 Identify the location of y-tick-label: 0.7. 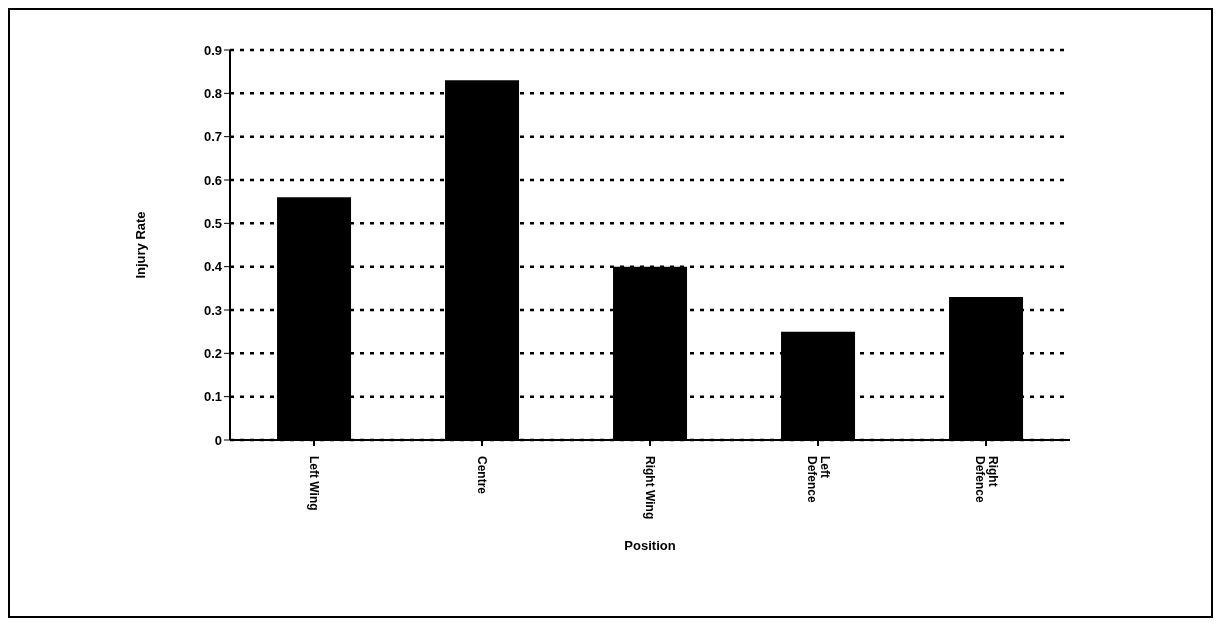
(212, 137).